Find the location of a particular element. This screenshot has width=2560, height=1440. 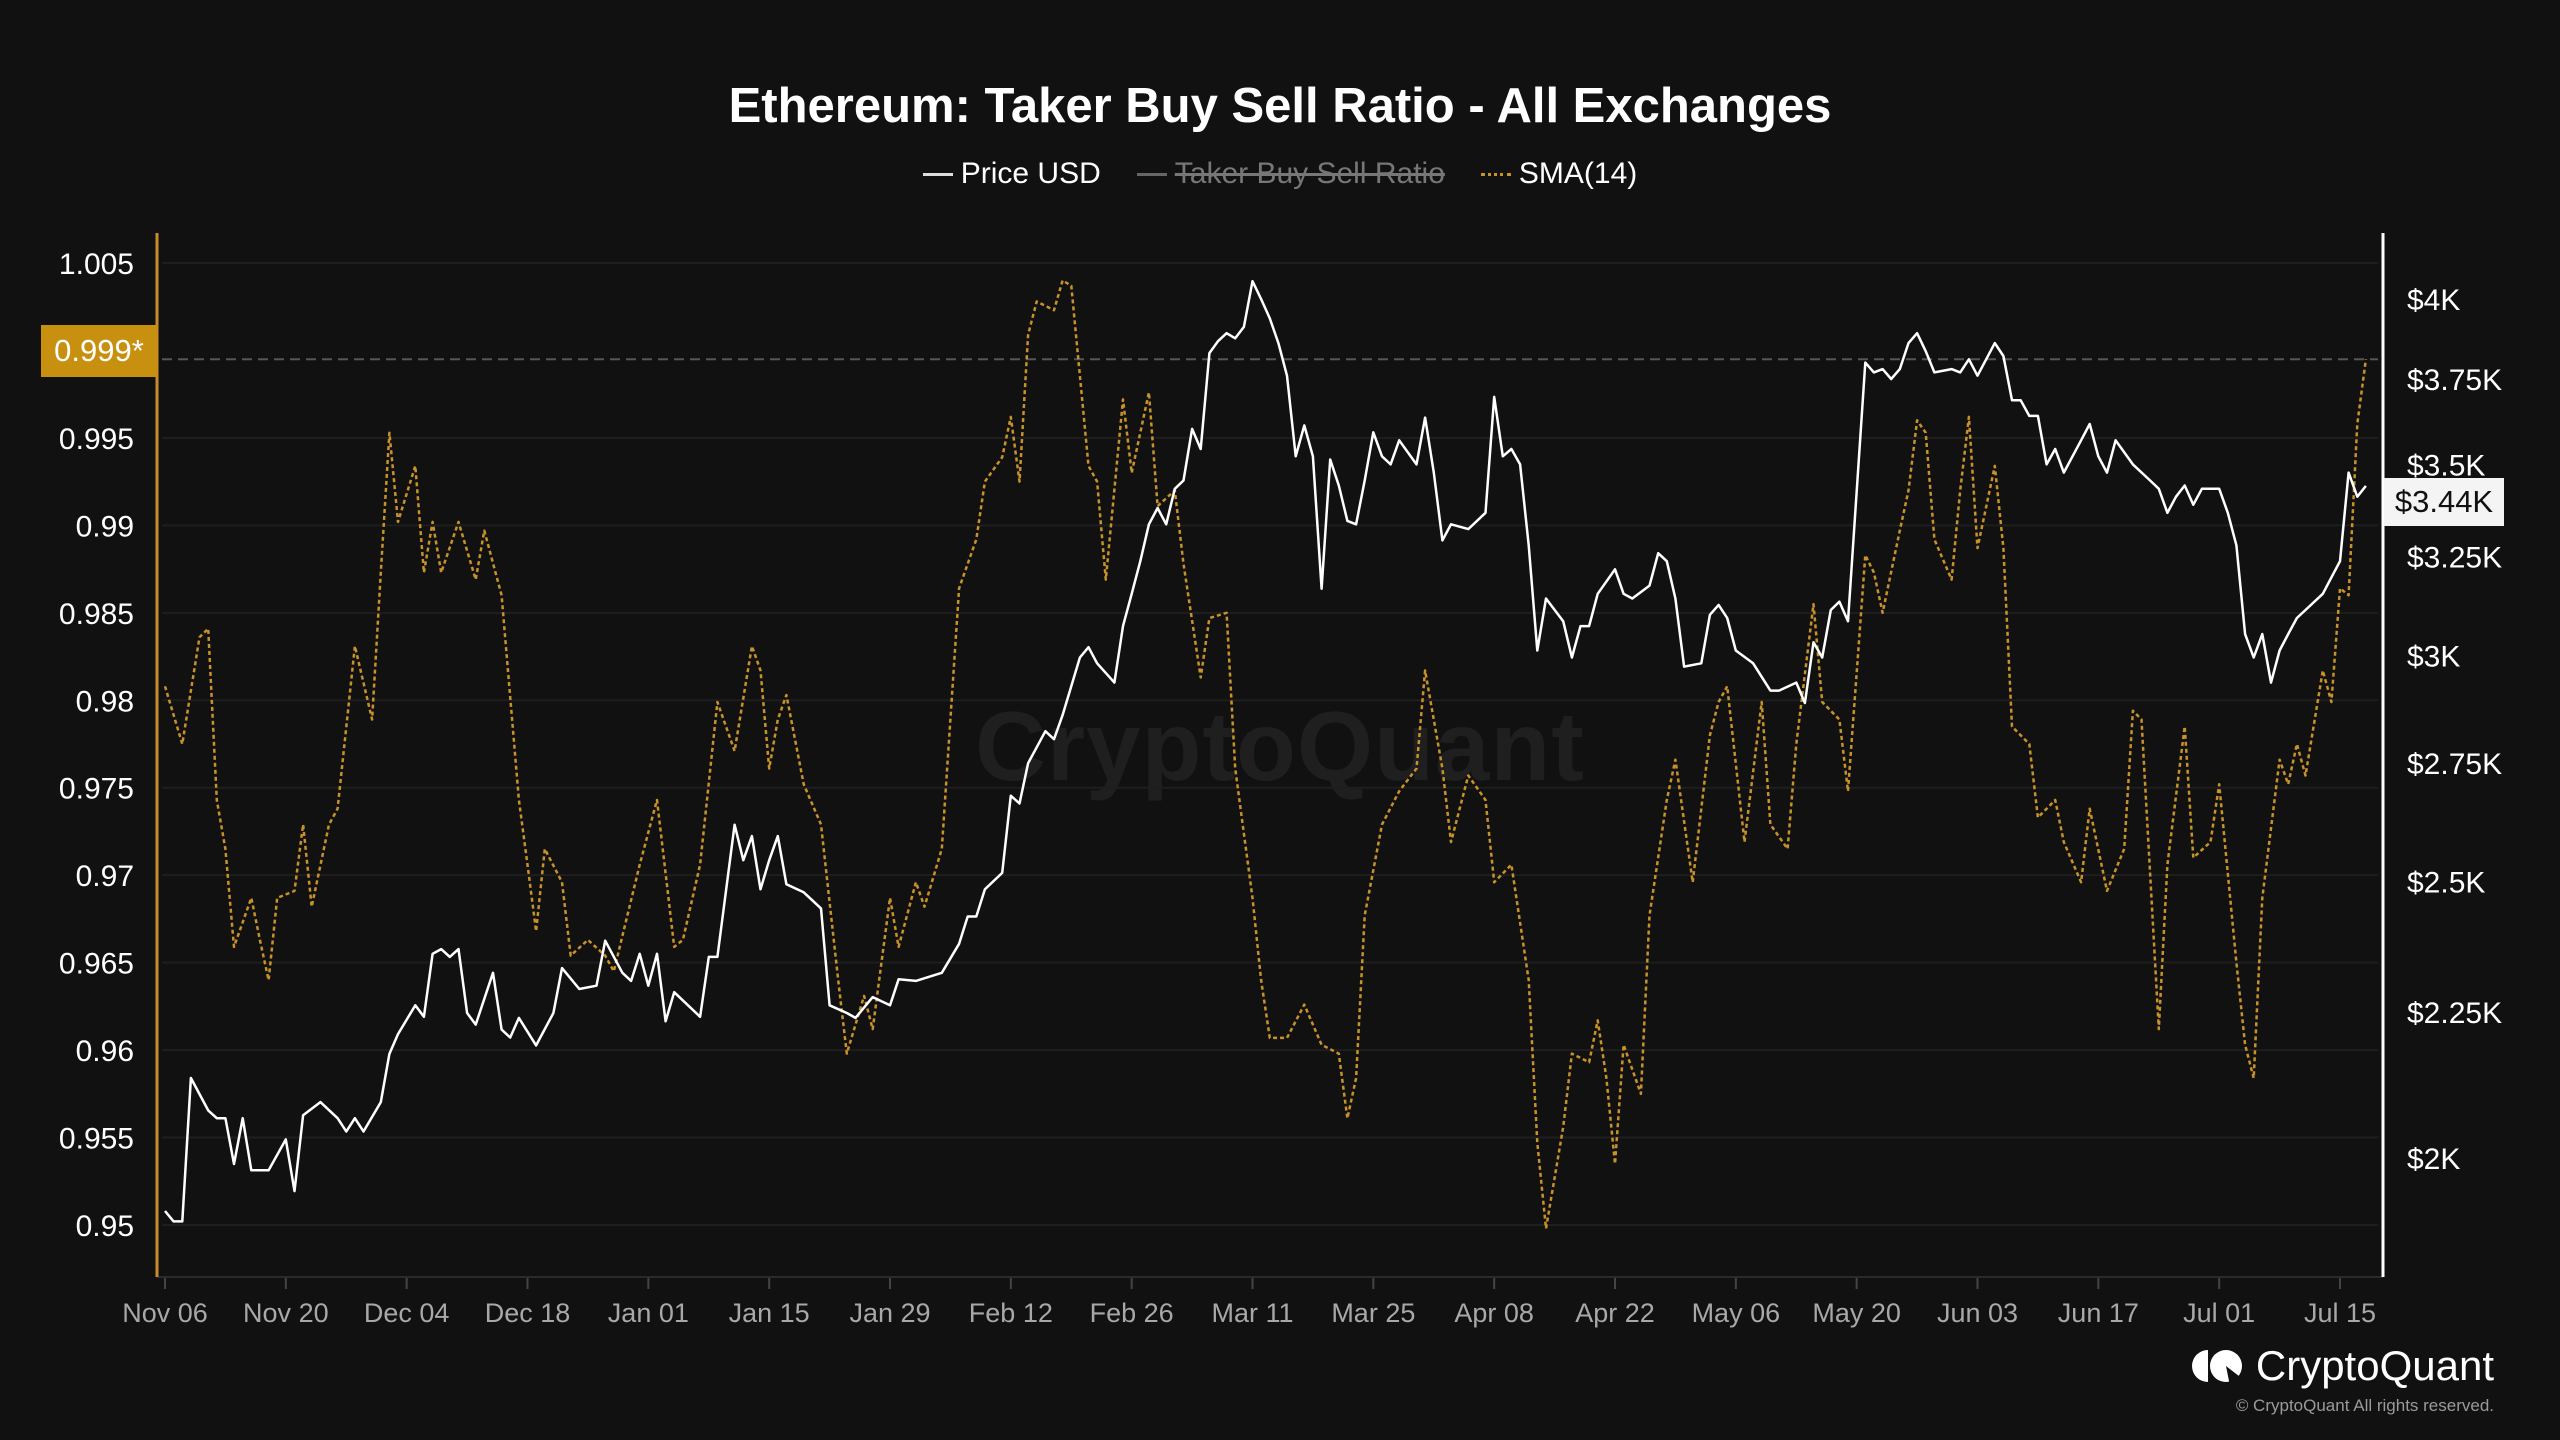

legend-label: Taker Buy Sell Ratio is located at coordinates (1309, 173).